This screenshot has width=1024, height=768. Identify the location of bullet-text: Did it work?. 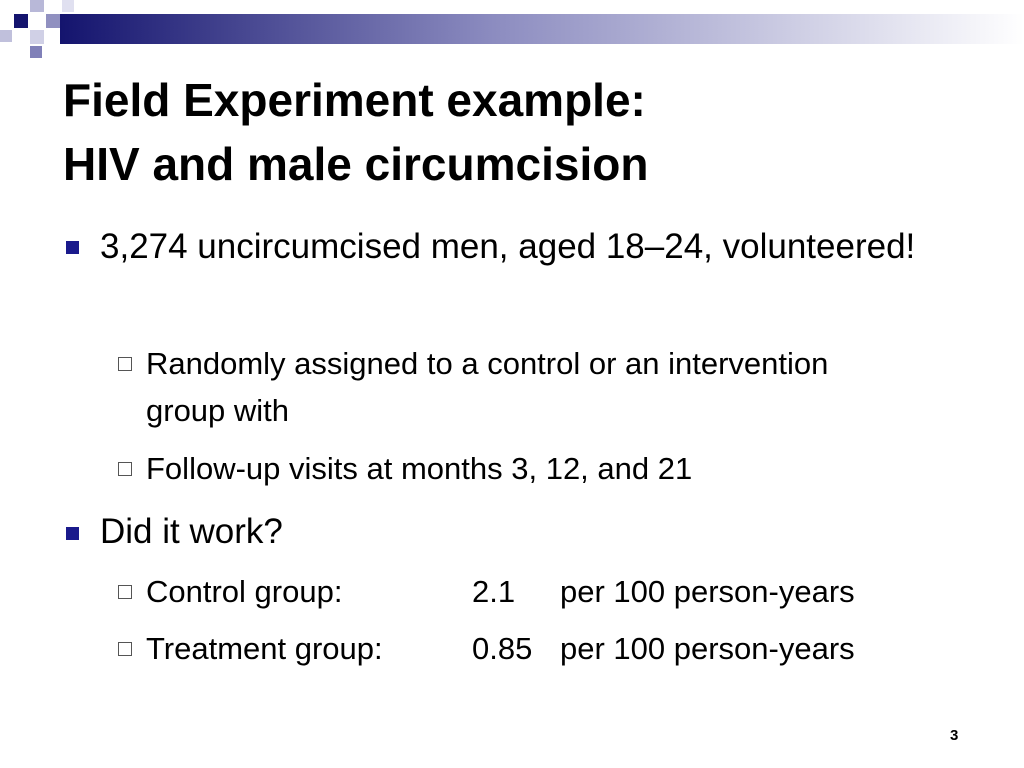
(191, 531).